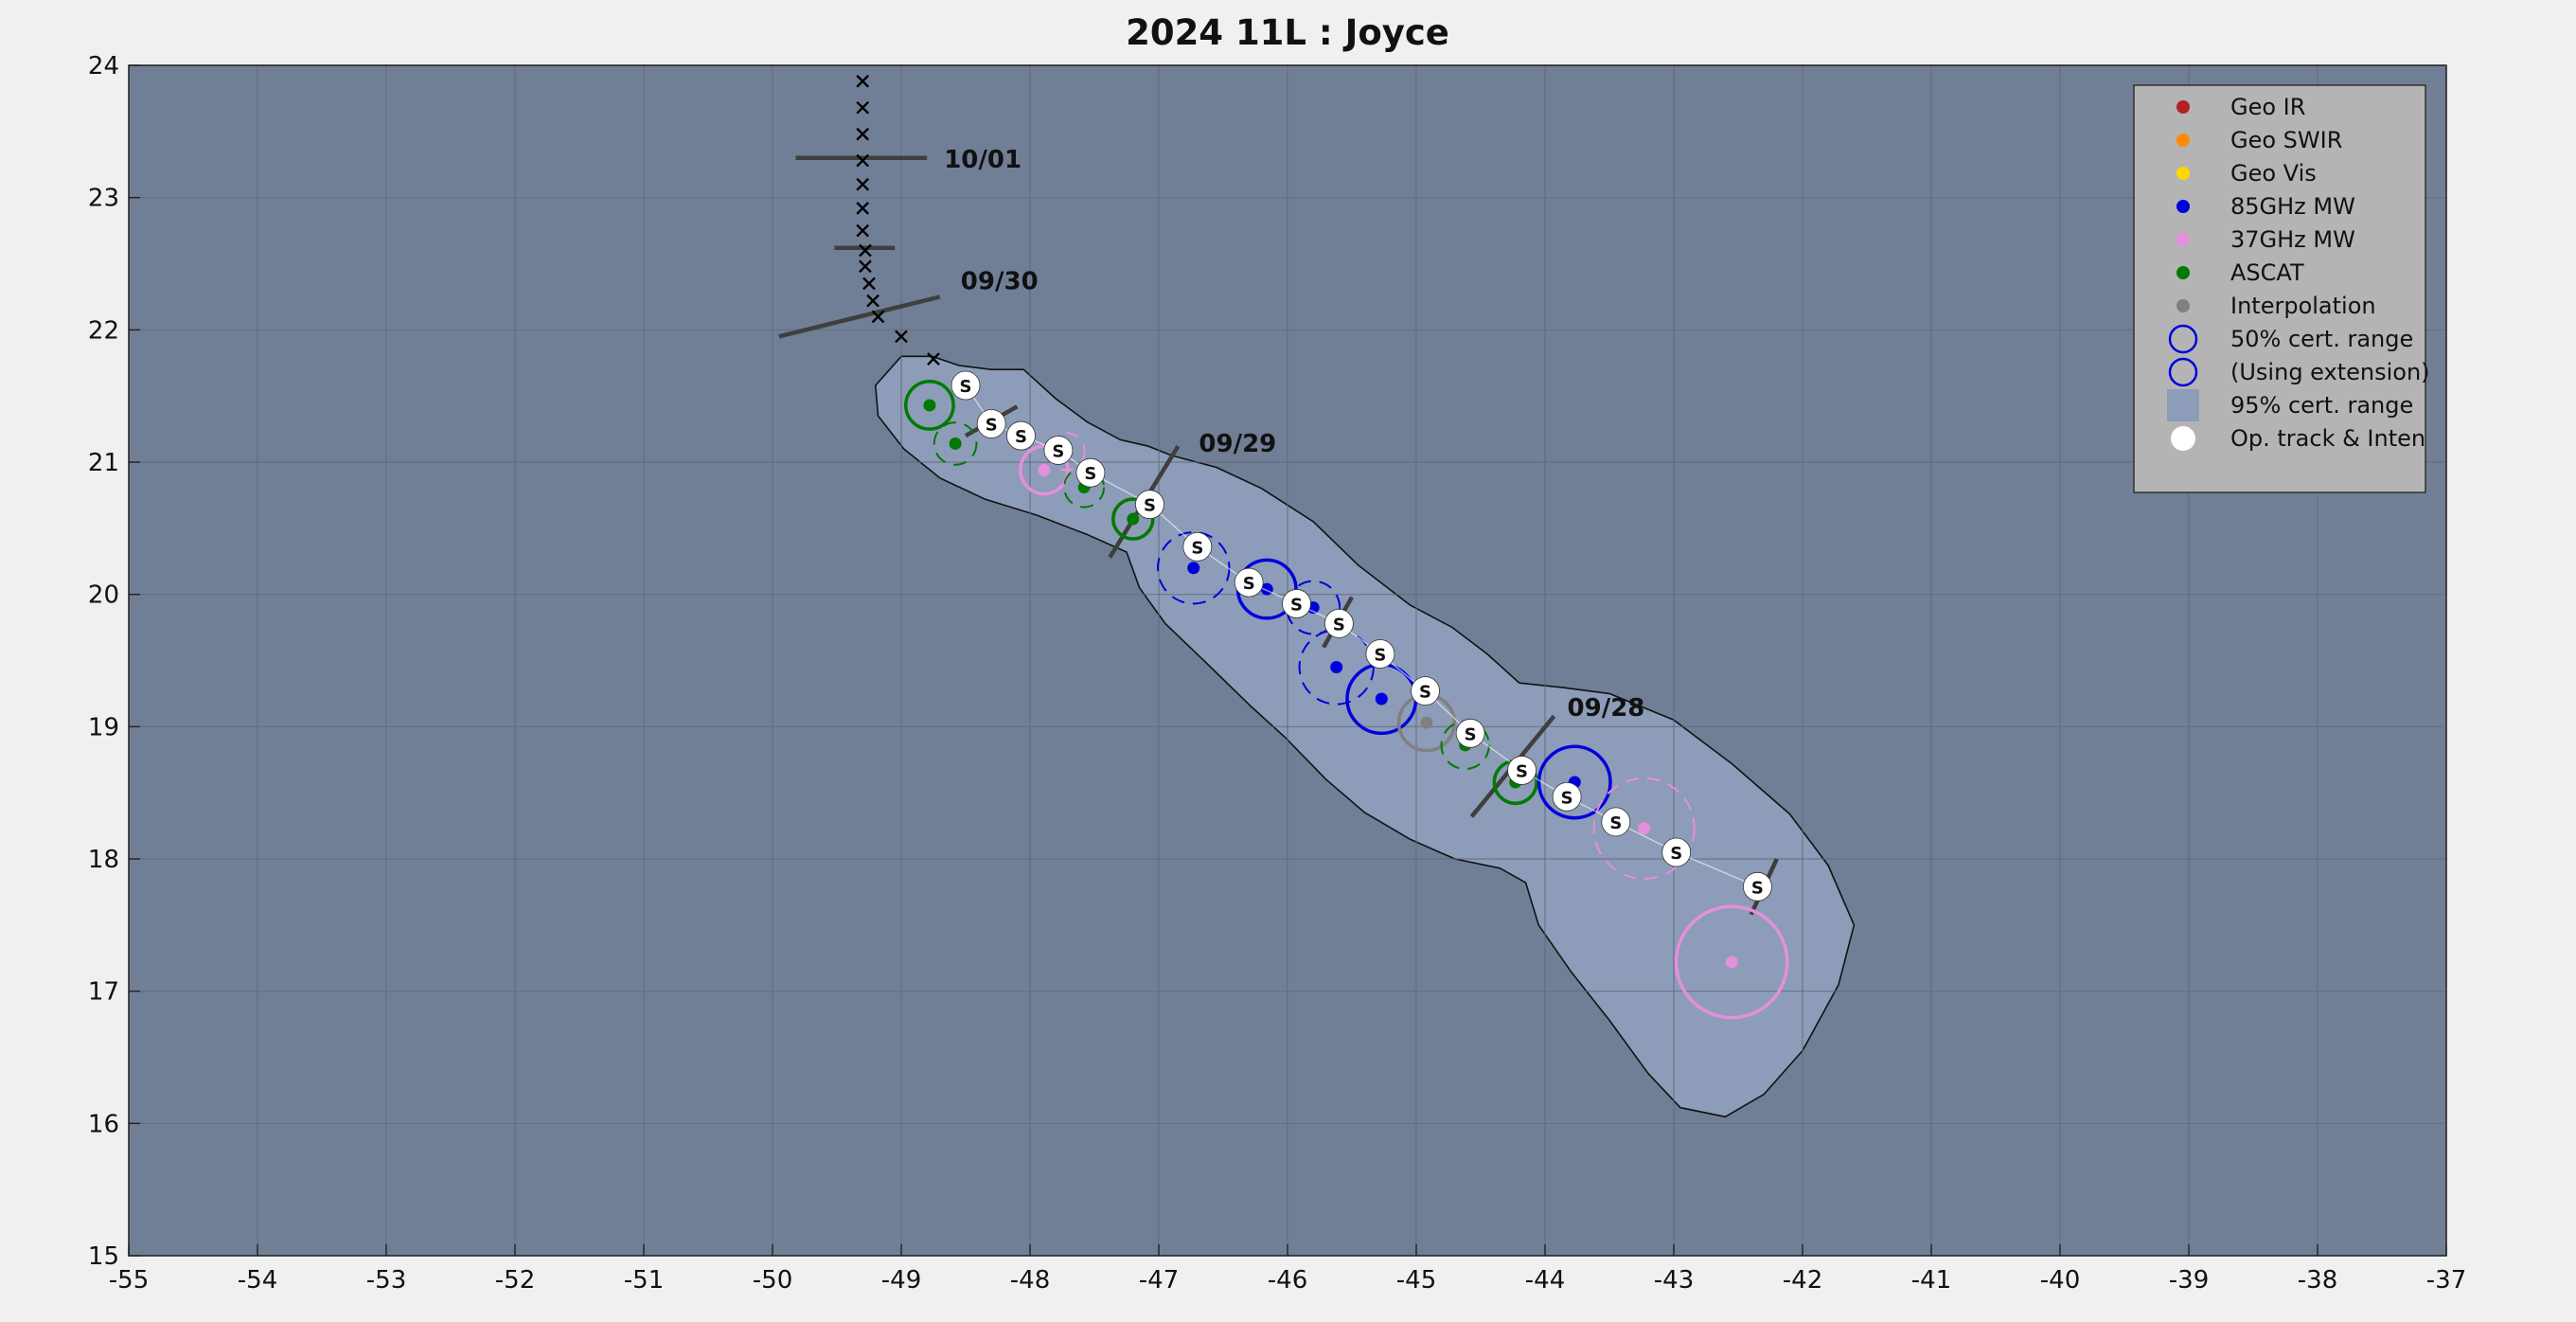  Describe the element at coordinates (2330, 372) in the screenshot. I see `legend-label: (Using extension)` at that location.